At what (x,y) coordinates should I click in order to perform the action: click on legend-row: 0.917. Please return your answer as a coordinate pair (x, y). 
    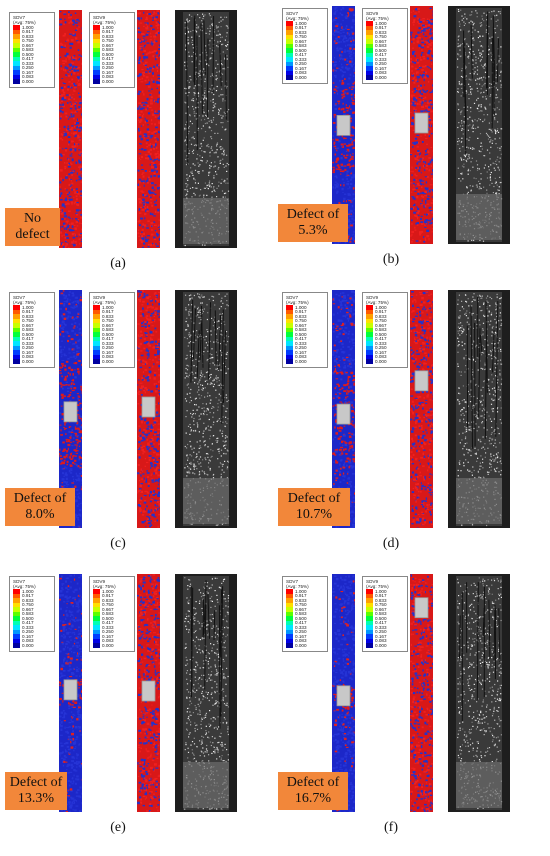
    Looking at the image, I should click on (305, 311).